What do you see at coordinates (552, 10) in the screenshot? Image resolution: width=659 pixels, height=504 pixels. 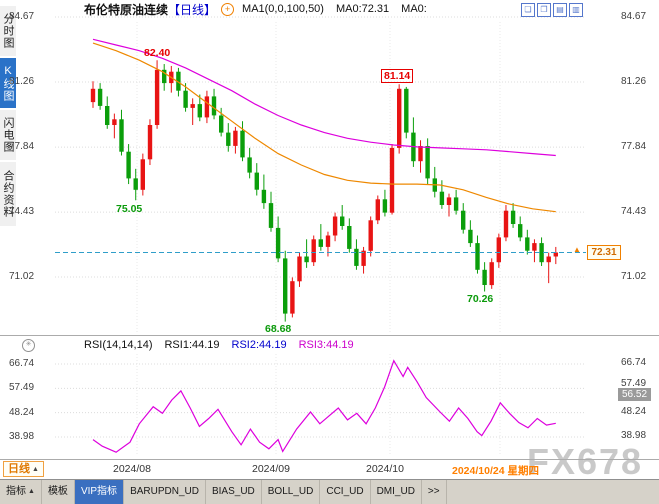 I see `header-toolbar: ❏ ❐ ▤ ▥` at bounding box center [552, 10].